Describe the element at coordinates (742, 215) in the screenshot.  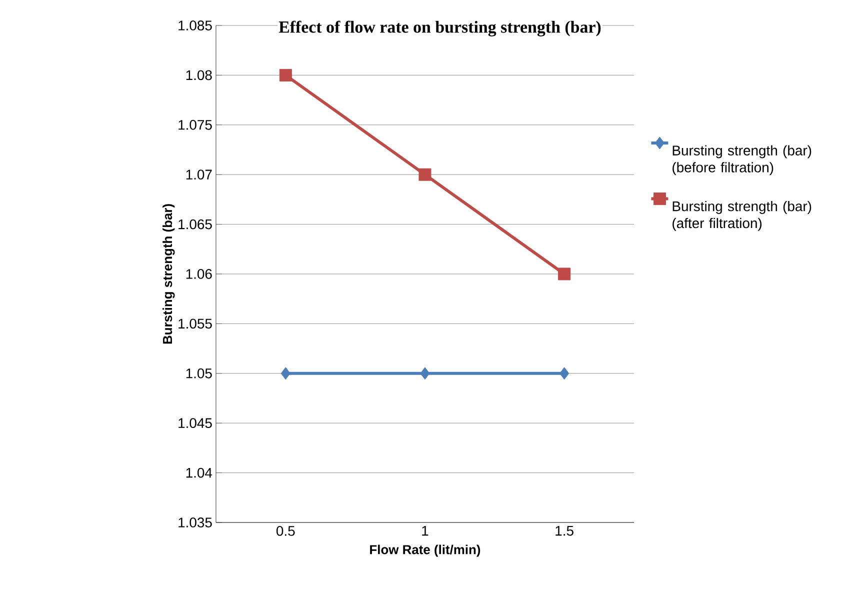
I see `legend-label: Bursting strength (bar) (after filtration)` at that location.